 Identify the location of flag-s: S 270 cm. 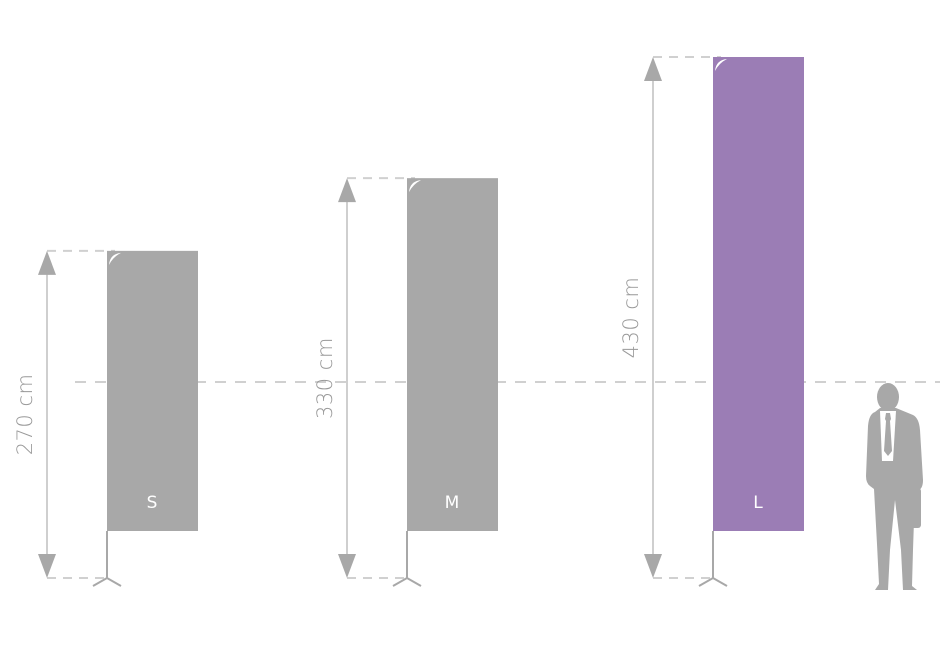
(105, 418).